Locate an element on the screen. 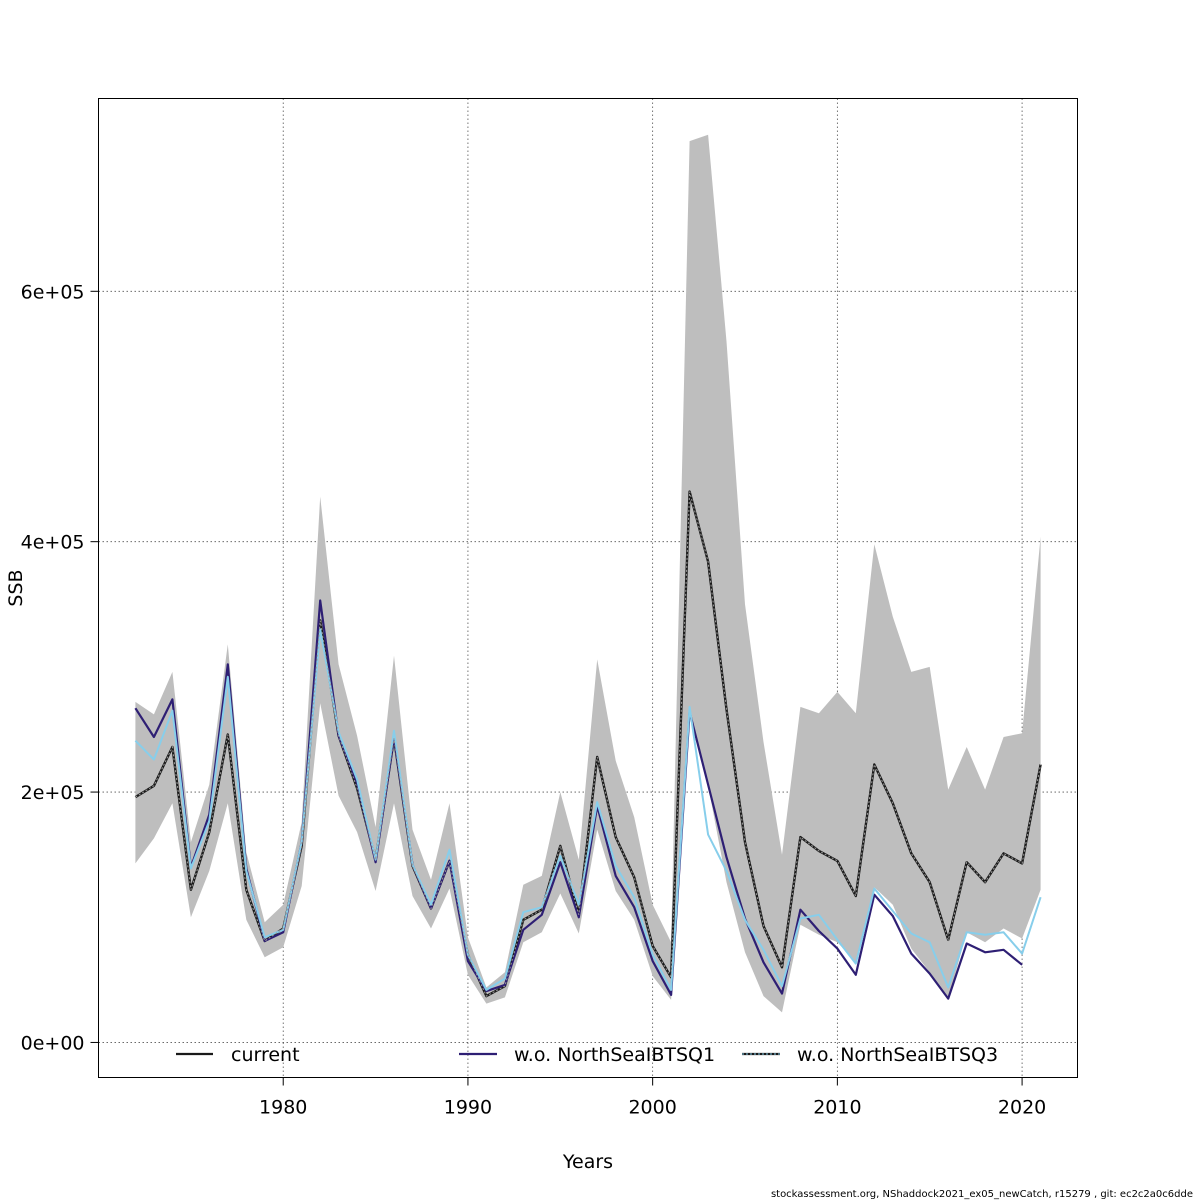 This screenshot has width=1200, height=1200. x-tick-label-2020: 2020 is located at coordinates (1022, 1108).